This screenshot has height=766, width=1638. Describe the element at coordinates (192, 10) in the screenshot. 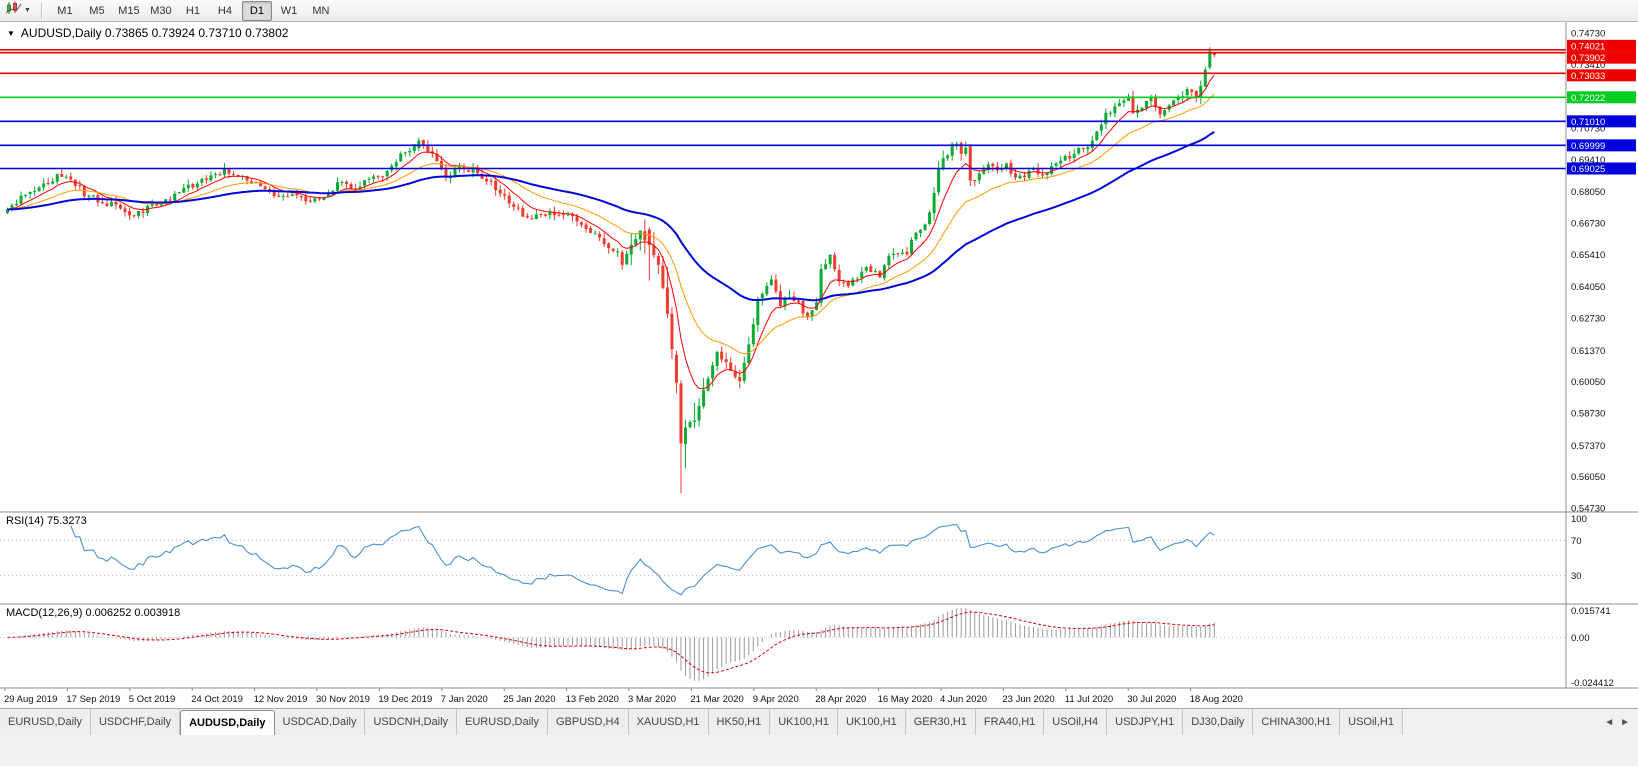

I see `timeframe-button-h1: H1` at that location.